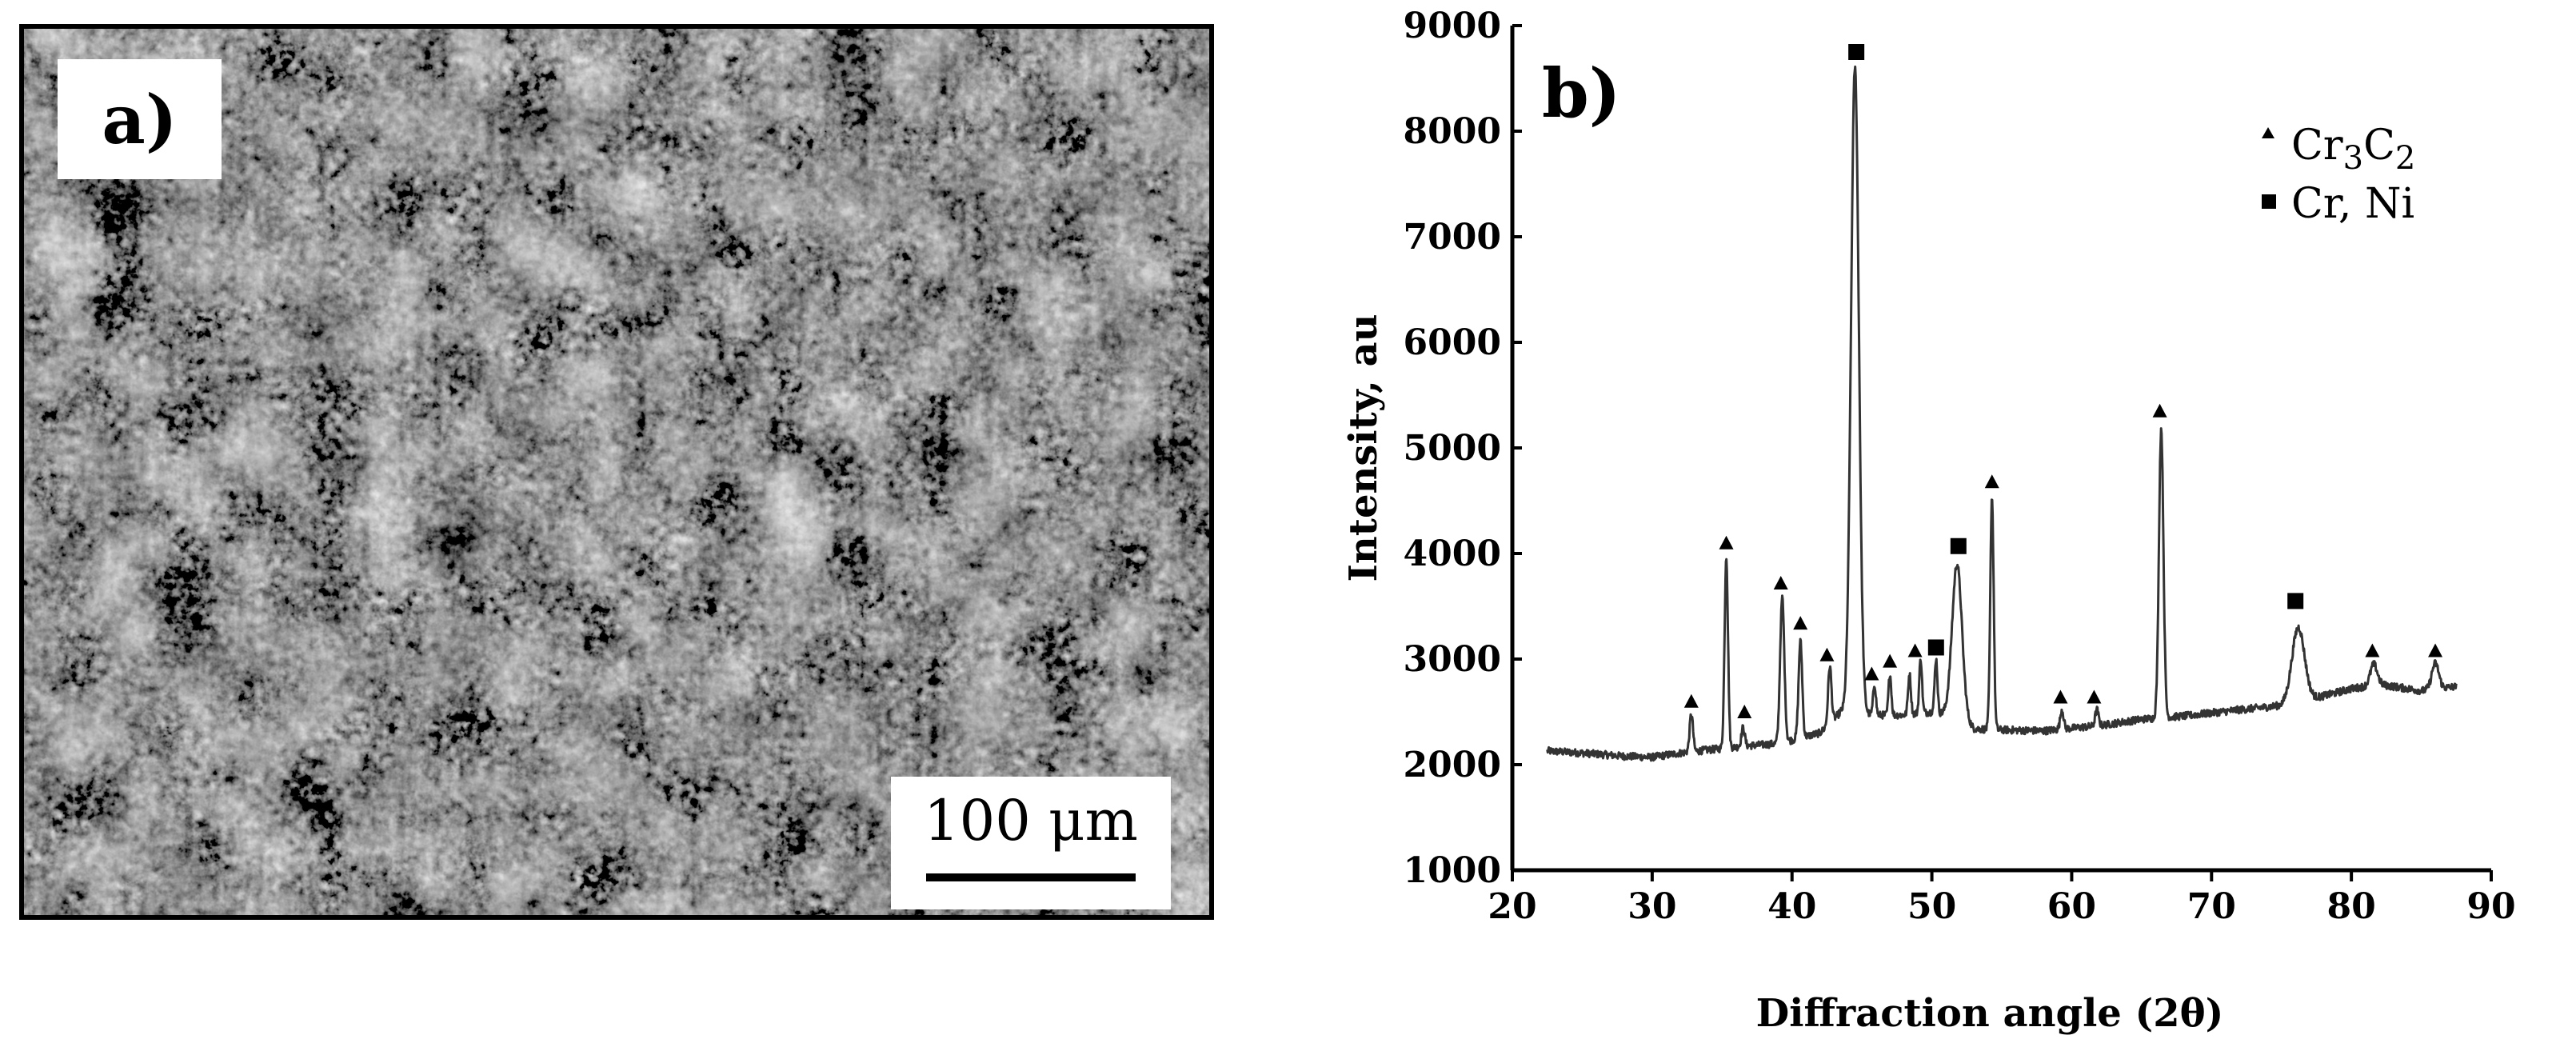  Describe the element at coordinates (2268, 132) in the screenshot. I see `legend-triangle-marker` at that location.